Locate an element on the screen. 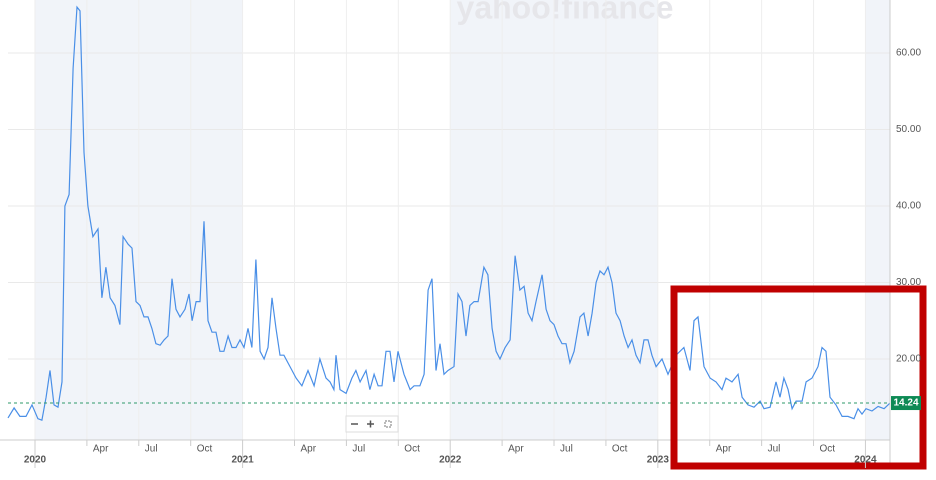 The width and height of the screenshot is (936, 480). y-tick-label: 40.00 is located at coordinates (908, 206).